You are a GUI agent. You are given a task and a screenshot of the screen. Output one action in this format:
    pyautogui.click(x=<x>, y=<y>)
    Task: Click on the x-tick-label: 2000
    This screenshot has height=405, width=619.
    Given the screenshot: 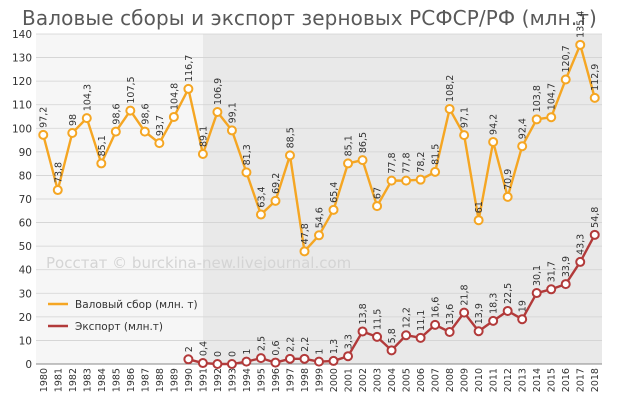 What is the action you would take?
    pyautogui.click(x=334, y=380)
    